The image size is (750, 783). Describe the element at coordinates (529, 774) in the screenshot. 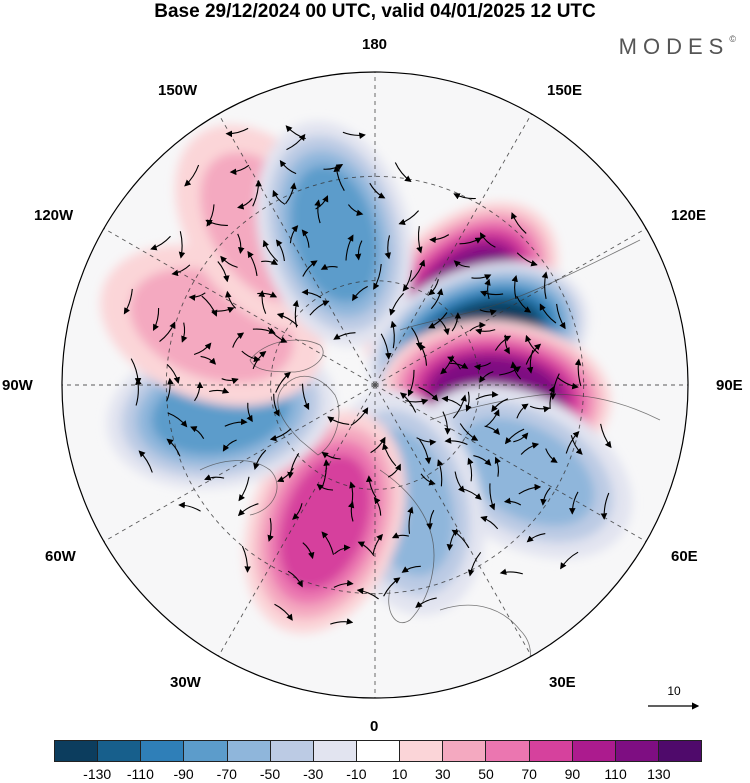

I see `colorbar-tick-label: 70` at that location.